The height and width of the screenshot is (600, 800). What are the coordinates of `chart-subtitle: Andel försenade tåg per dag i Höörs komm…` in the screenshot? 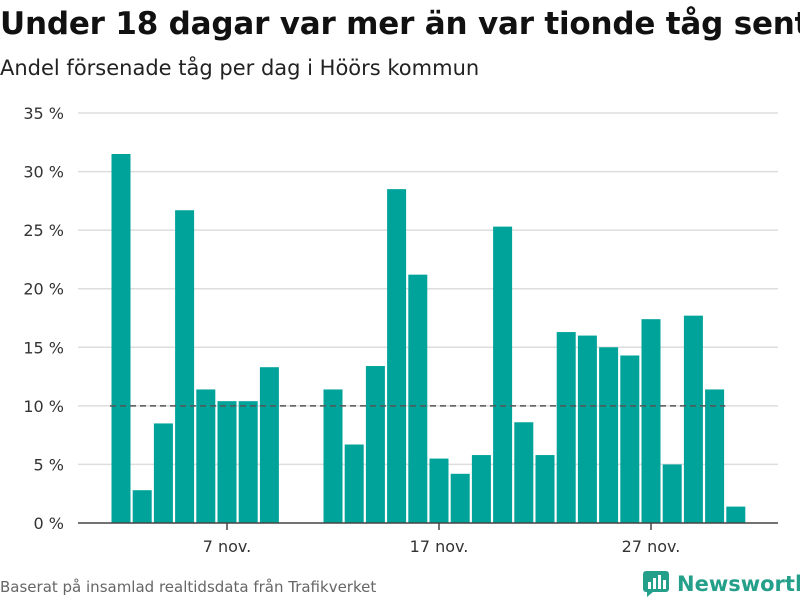 It's located at (240, 68).